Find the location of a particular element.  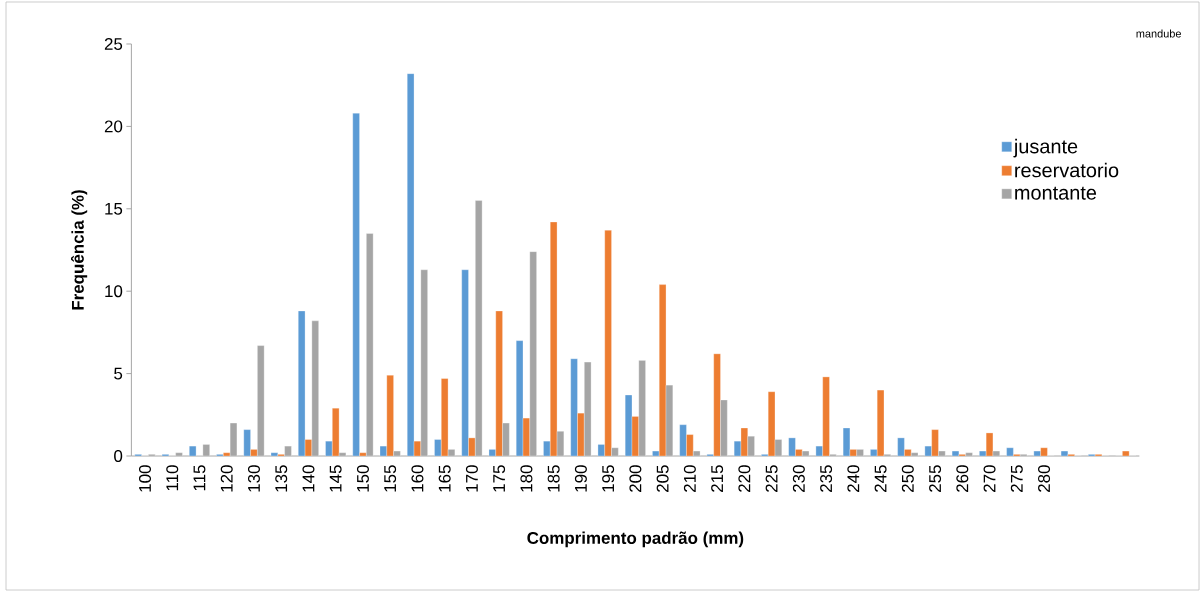

x-tick-label: 230 is located at coordinates (798, 478).